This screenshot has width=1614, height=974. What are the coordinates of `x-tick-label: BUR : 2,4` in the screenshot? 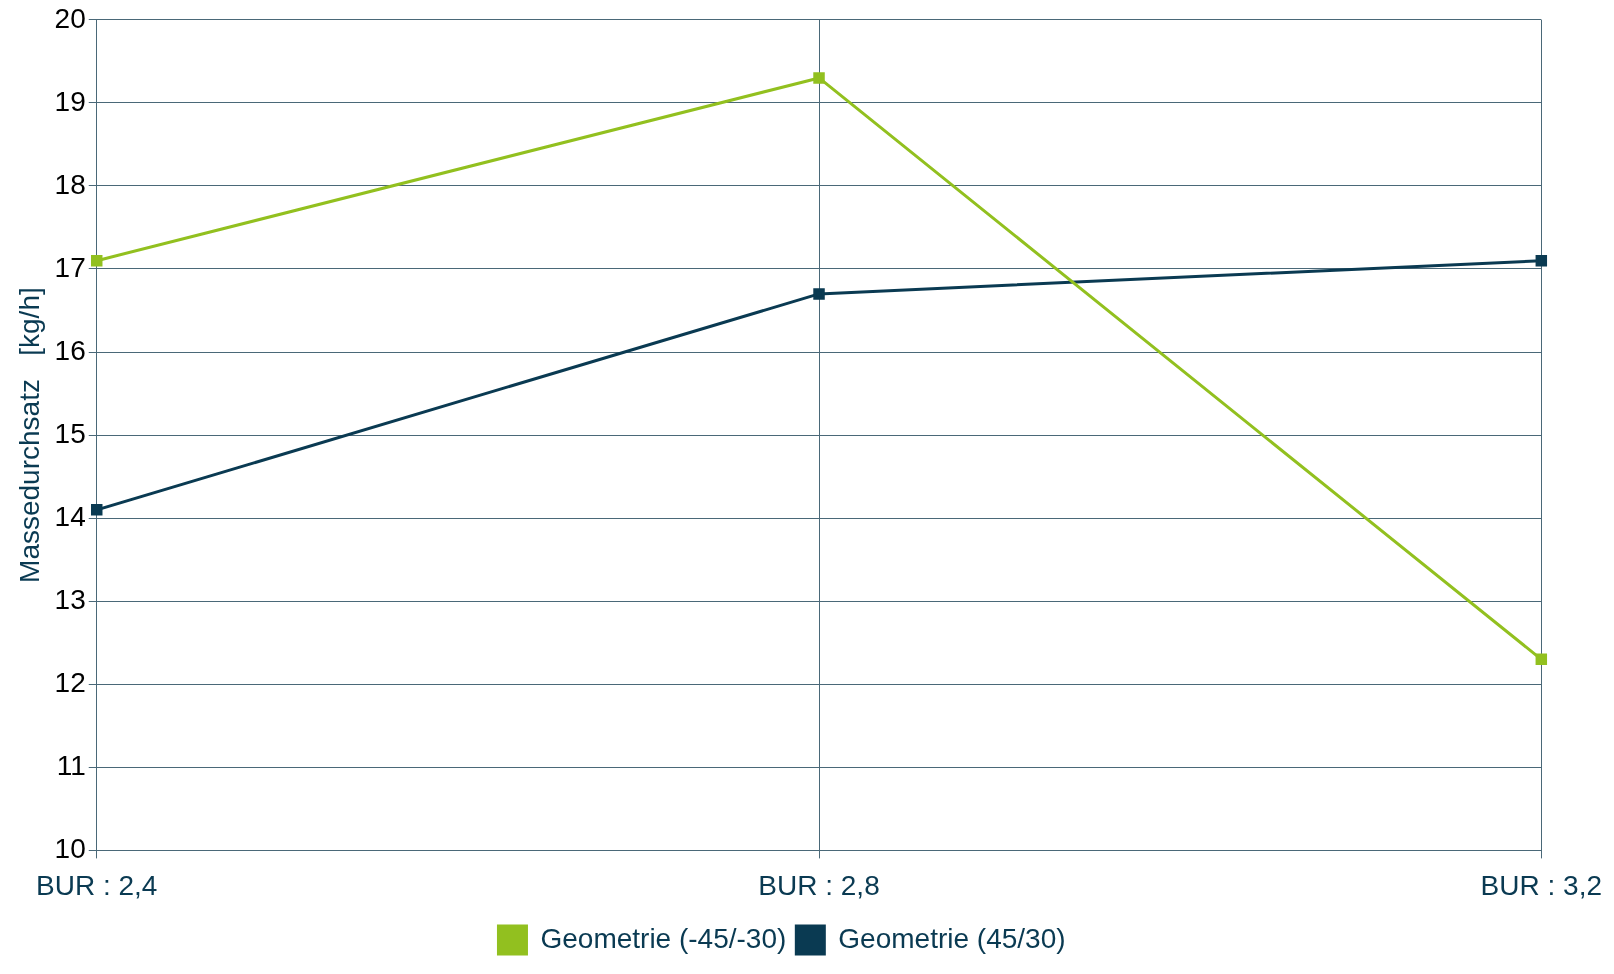 It's located at (97, 885).